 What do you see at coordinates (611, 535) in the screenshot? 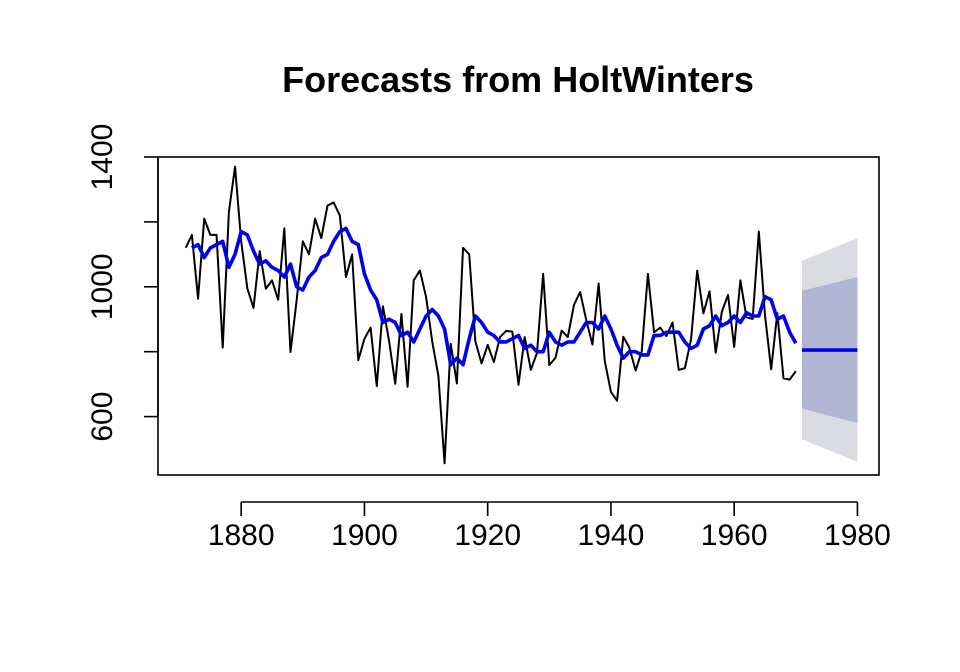
I see `x-tick-label: 1940` at bounding box center [611, 535].